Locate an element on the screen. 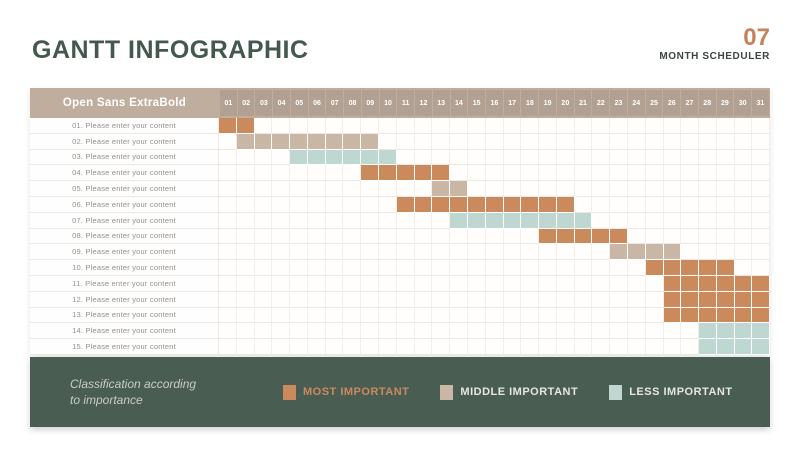  gantt-row: 14. Please enter your content is located at coordinates (400, 331).